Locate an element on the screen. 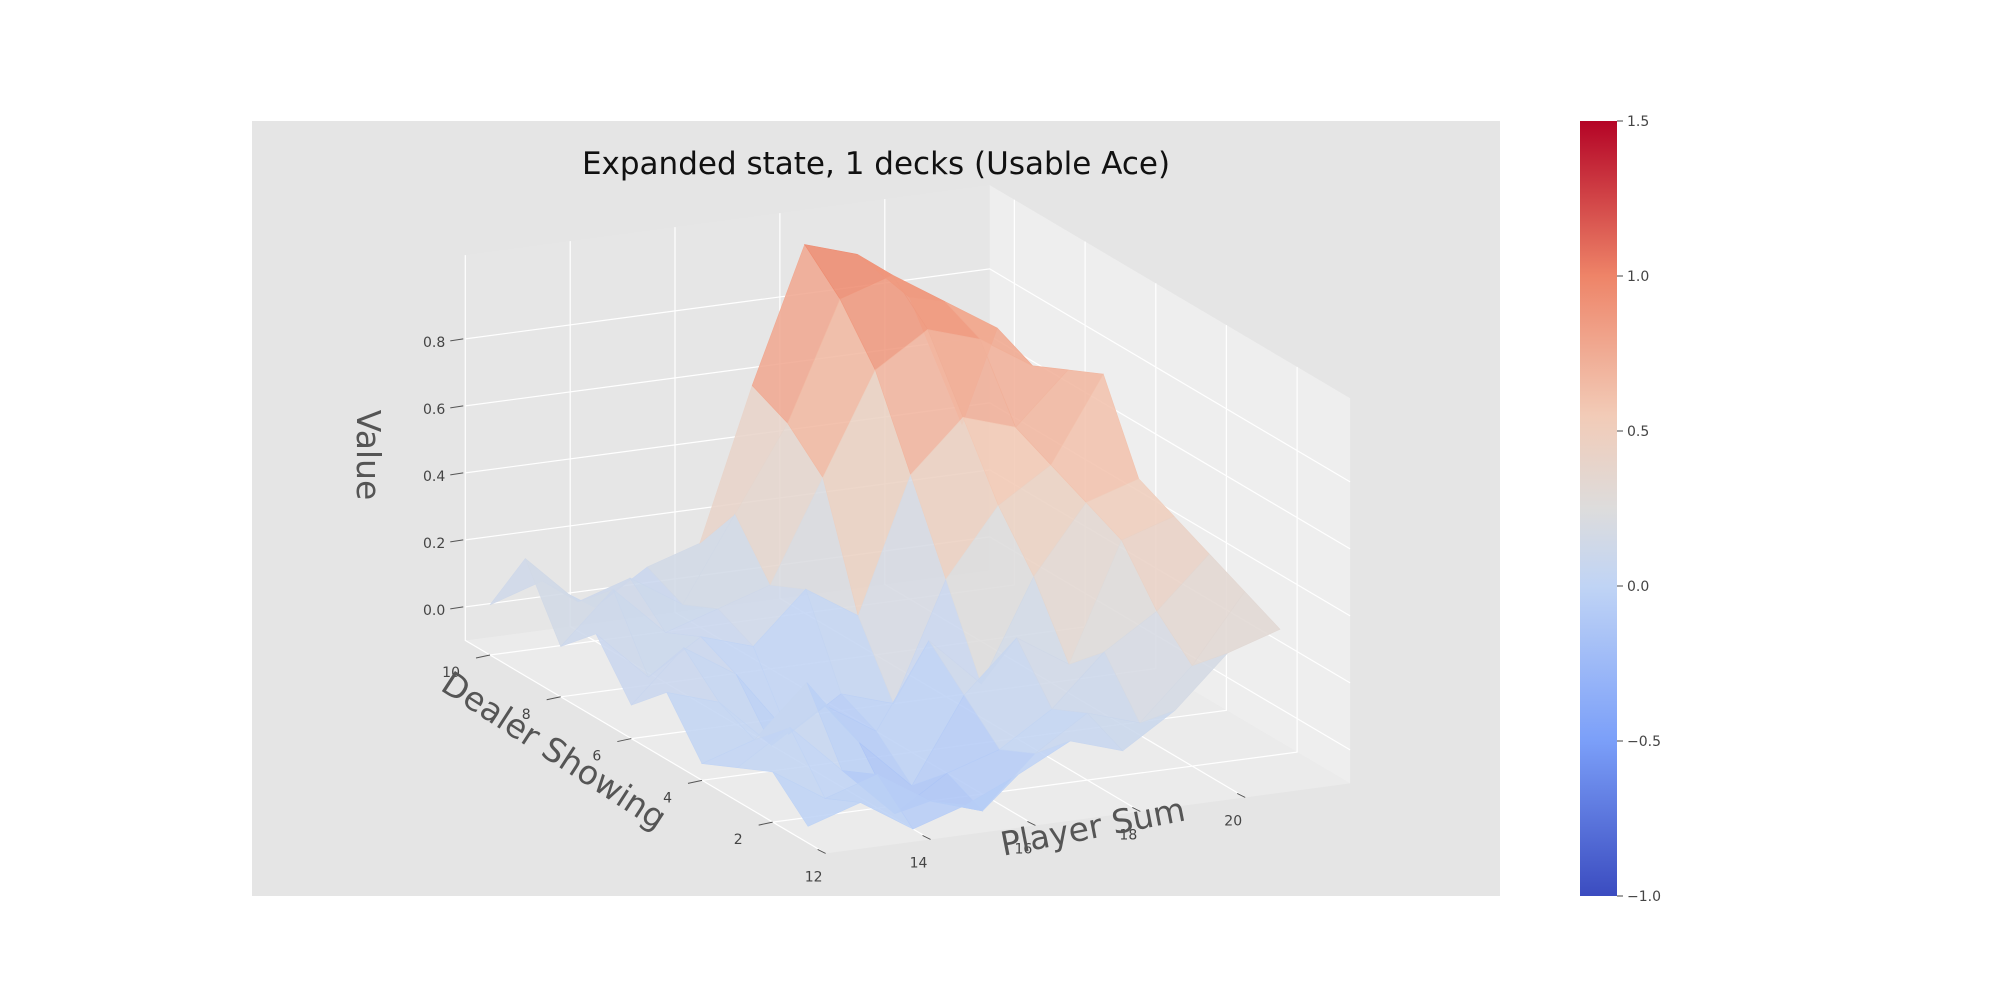 The image size is (2000, 1000). grid-line-x is located at coordinates (645, 554).